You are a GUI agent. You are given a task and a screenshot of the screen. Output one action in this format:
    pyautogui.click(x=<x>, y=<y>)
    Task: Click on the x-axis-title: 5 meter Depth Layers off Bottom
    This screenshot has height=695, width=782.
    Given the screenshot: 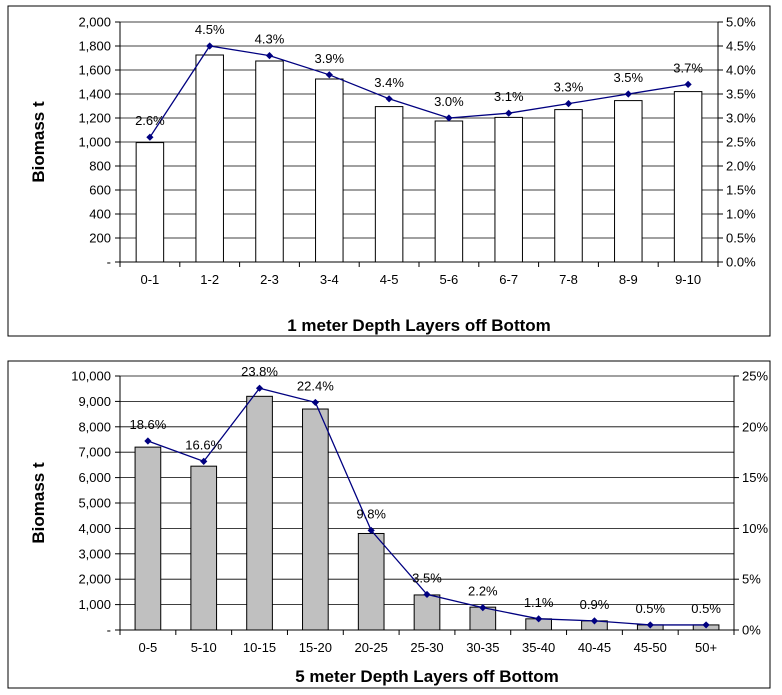 What is the action you would take?
    pyautogui.click(x=427, y=676)
    